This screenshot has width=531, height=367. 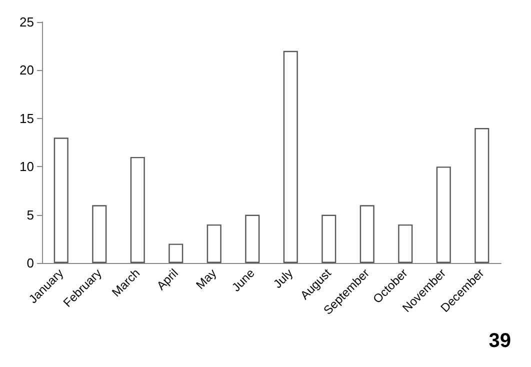 I want to click on x-tick-label: May, so click(x=206, y=279).